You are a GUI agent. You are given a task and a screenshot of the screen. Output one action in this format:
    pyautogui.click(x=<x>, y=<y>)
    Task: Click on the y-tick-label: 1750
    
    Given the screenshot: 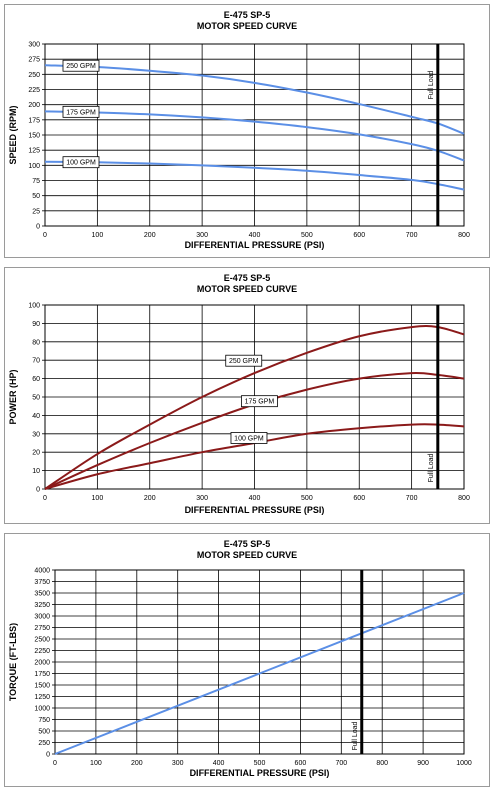 What is the action you would take?
    pyautogui.click(x=42, y=674)
    